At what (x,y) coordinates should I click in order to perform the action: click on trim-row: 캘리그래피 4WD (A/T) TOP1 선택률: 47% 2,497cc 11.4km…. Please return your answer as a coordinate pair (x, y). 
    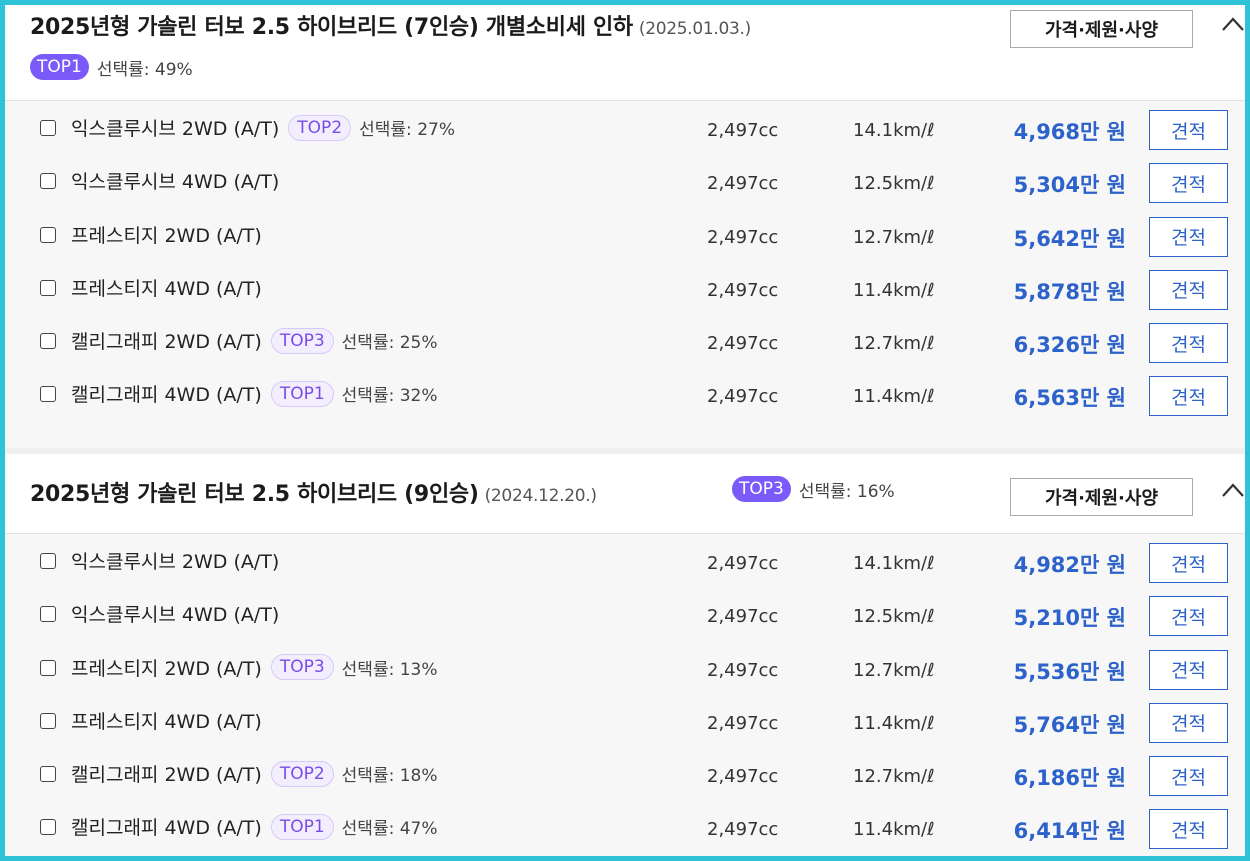
    Looking at the image, I should click on (625, 830).